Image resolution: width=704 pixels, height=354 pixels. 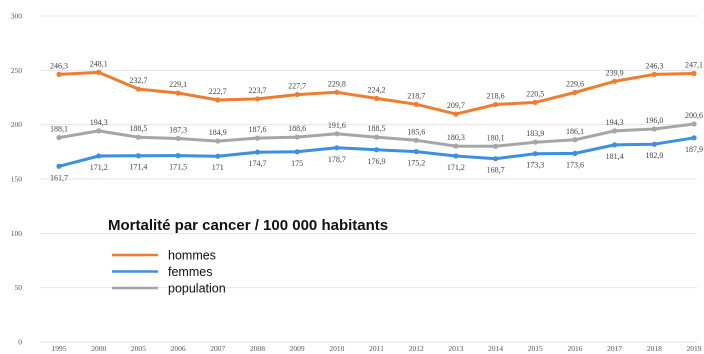 What do you see at coordinates (190, 272) in the screenshot?
I see `legend-label-femmes: femmes` at bounding box center [190, 272].